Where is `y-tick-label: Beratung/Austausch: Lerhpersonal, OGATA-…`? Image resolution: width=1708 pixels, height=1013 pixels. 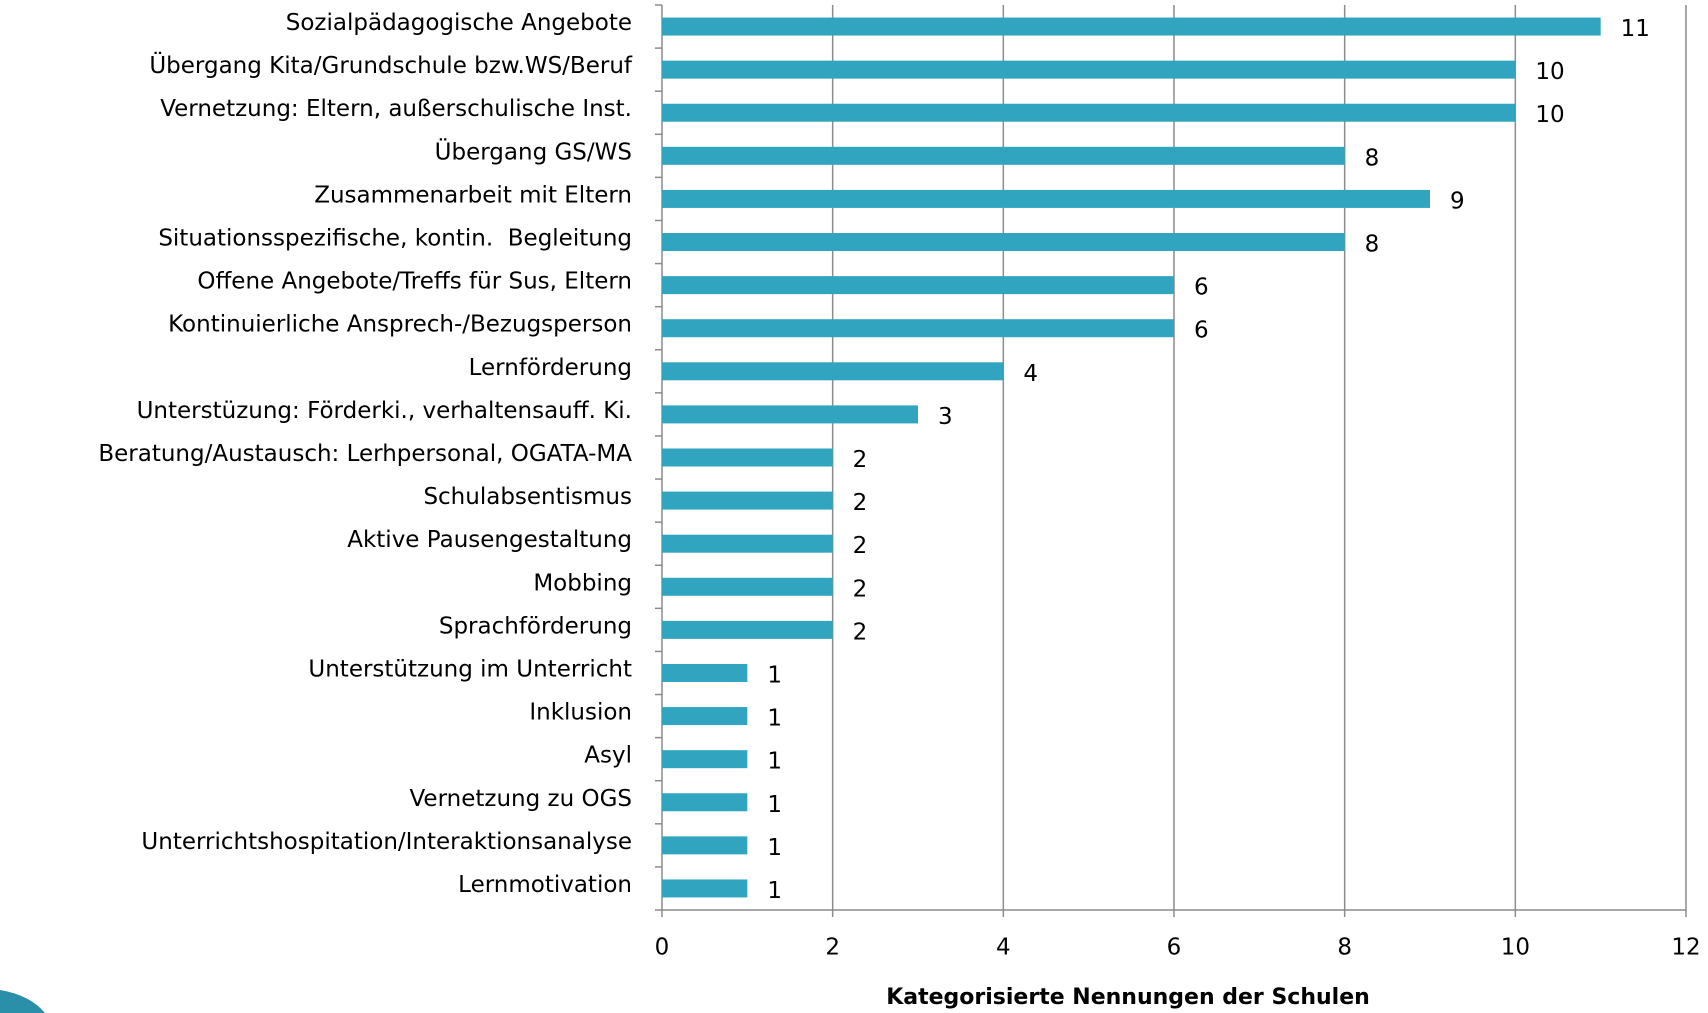
y-tick-label: Beratung/Austausch: Lerhpersonal, OGATA-… is located at coordinates (365, 454).